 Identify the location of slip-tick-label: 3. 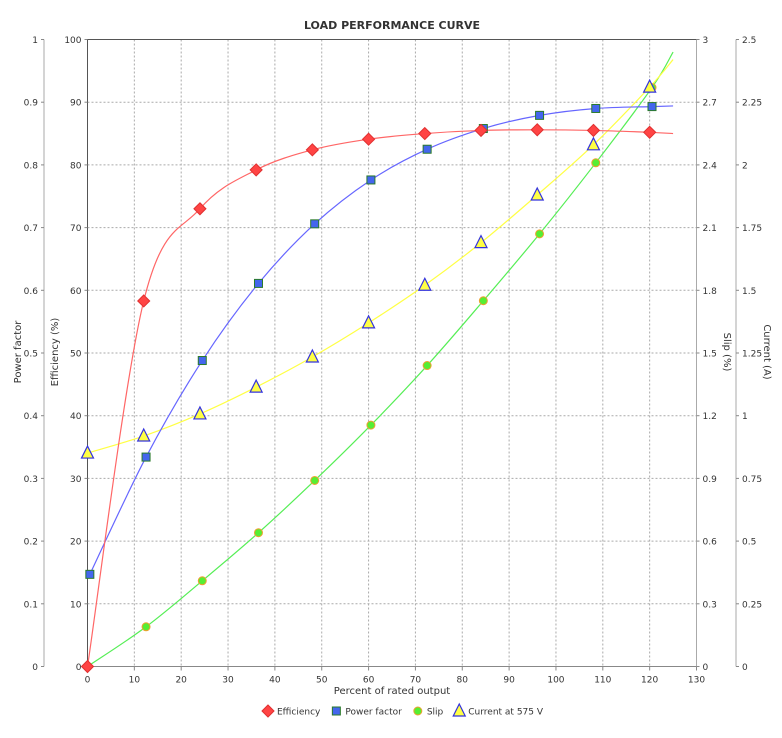
(706, 41).